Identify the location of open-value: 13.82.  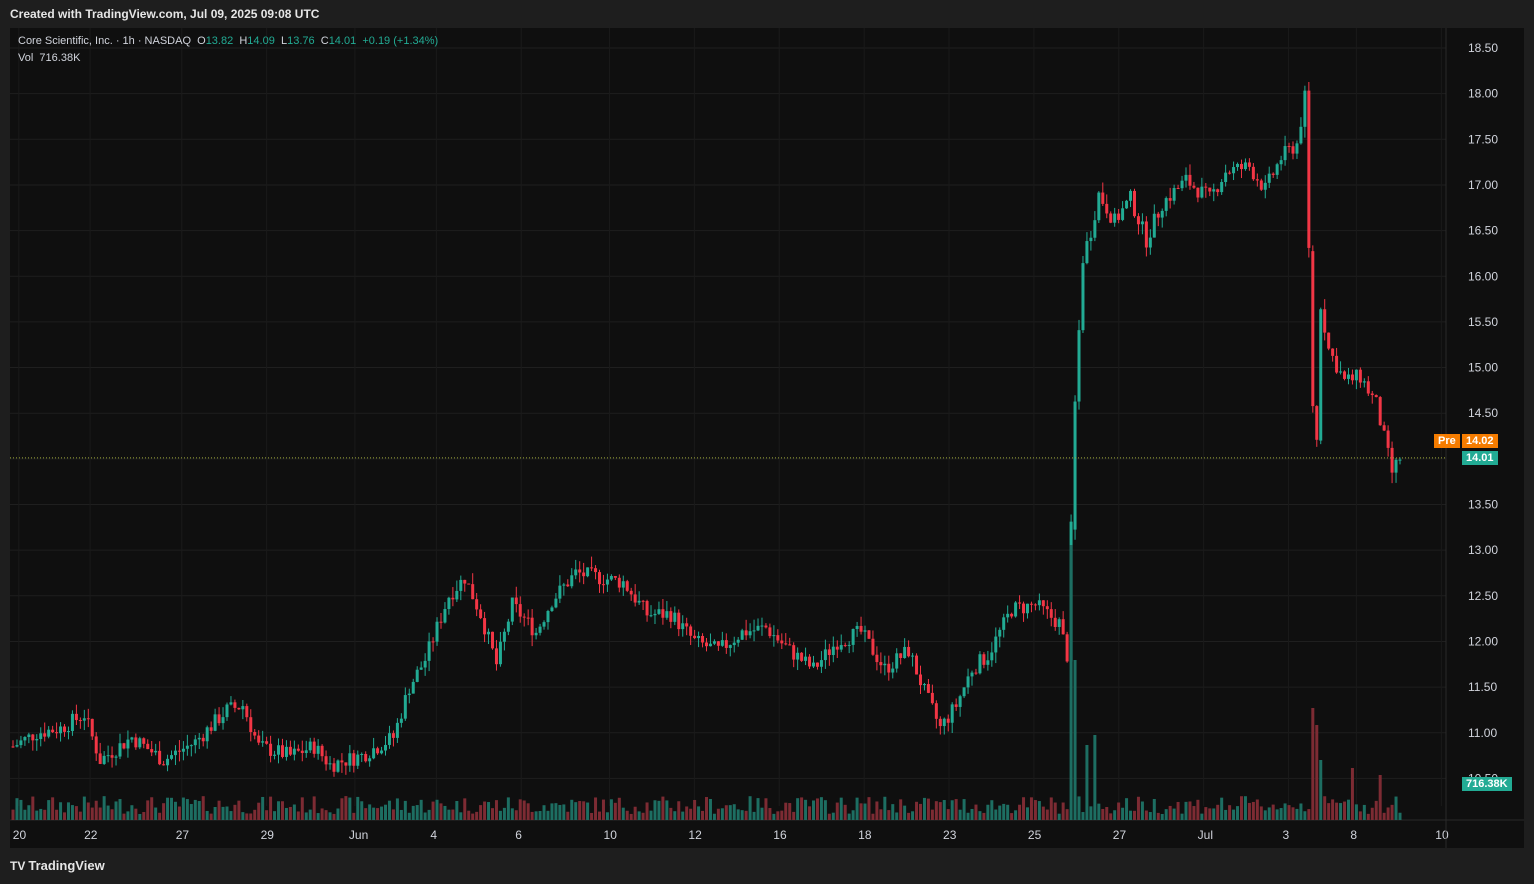
(219, 41).